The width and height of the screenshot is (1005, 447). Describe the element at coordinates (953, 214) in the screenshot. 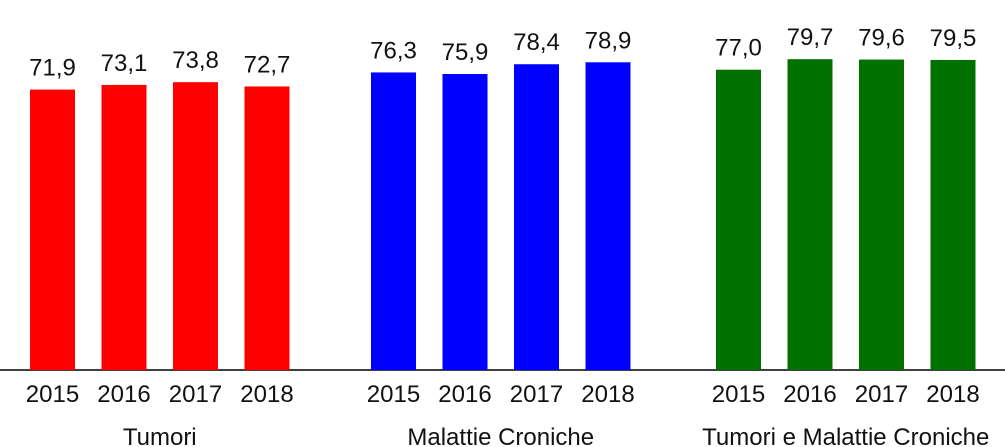

I see `bar-3-2018` at that location.